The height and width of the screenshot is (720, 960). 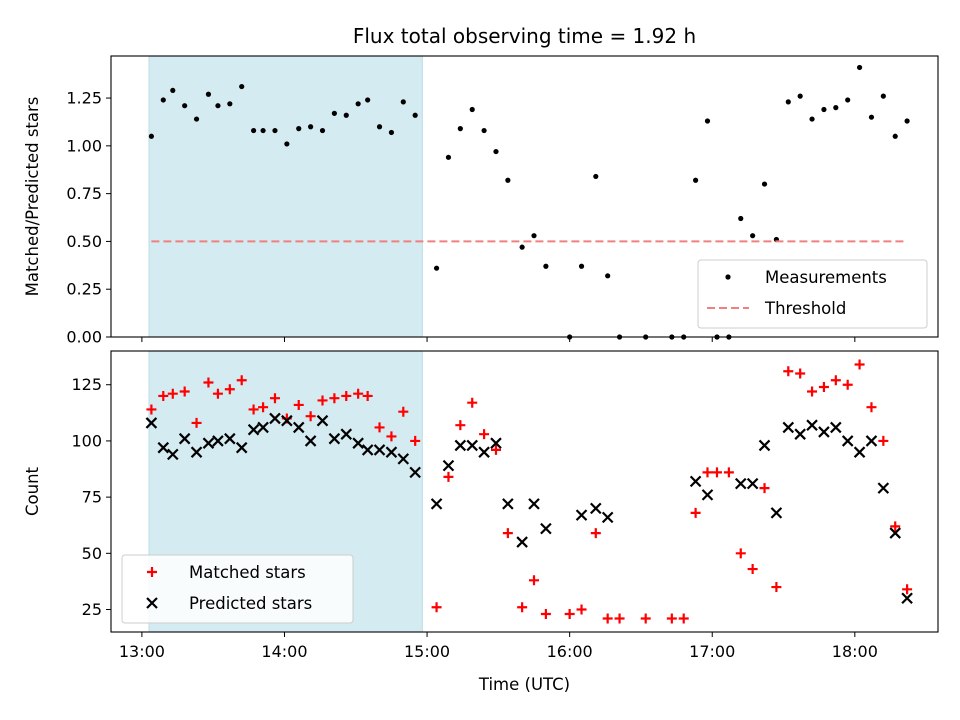 What do you see at coordinates (427, 651) in the screenshot?
I see `x-tick-label: 15:00` at bounding box center [427, 651].